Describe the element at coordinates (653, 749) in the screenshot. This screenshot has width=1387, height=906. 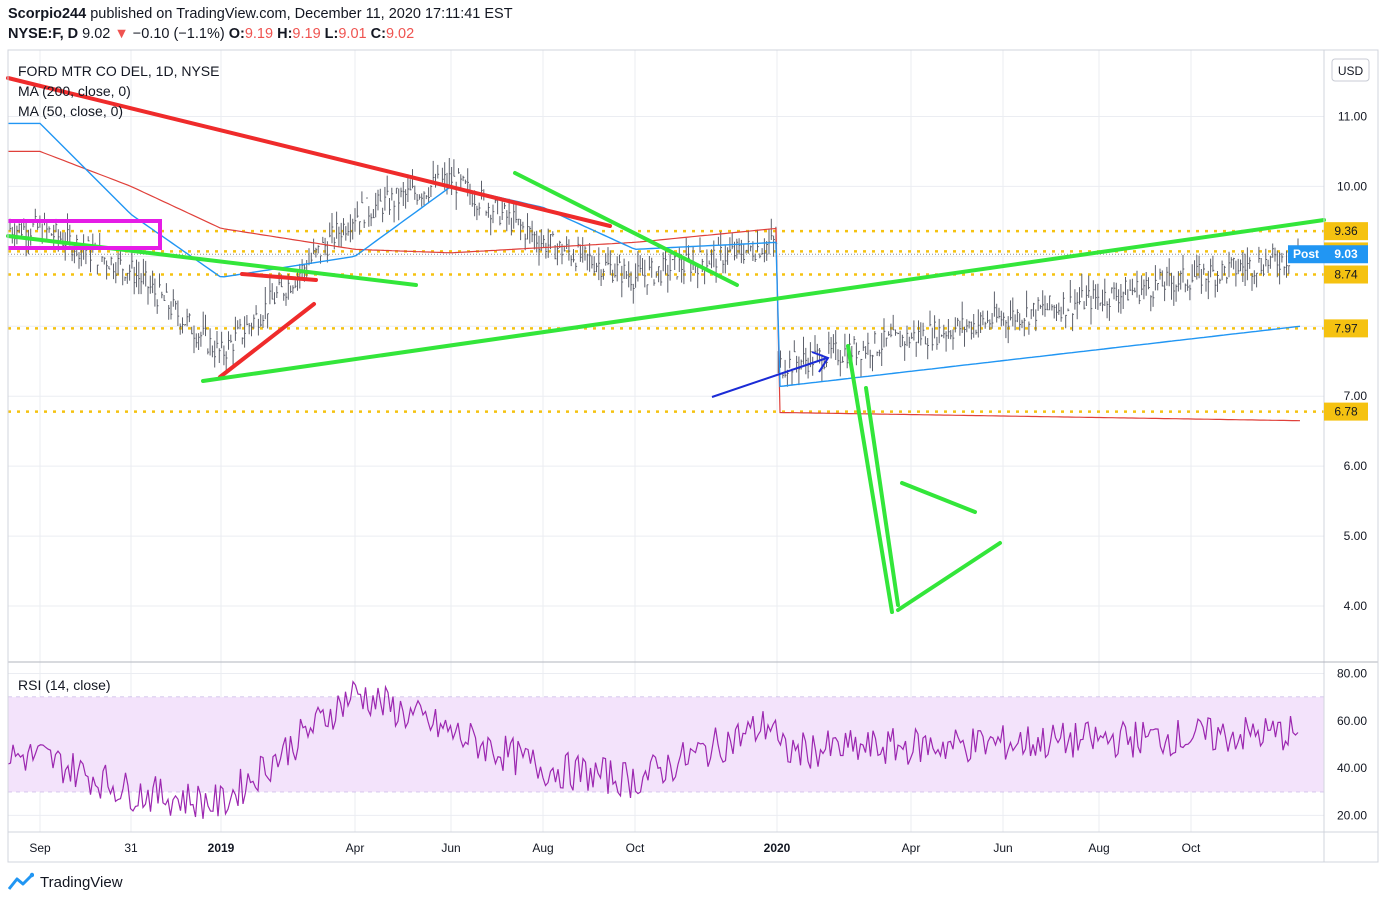
I see `rsi-line` at that location.